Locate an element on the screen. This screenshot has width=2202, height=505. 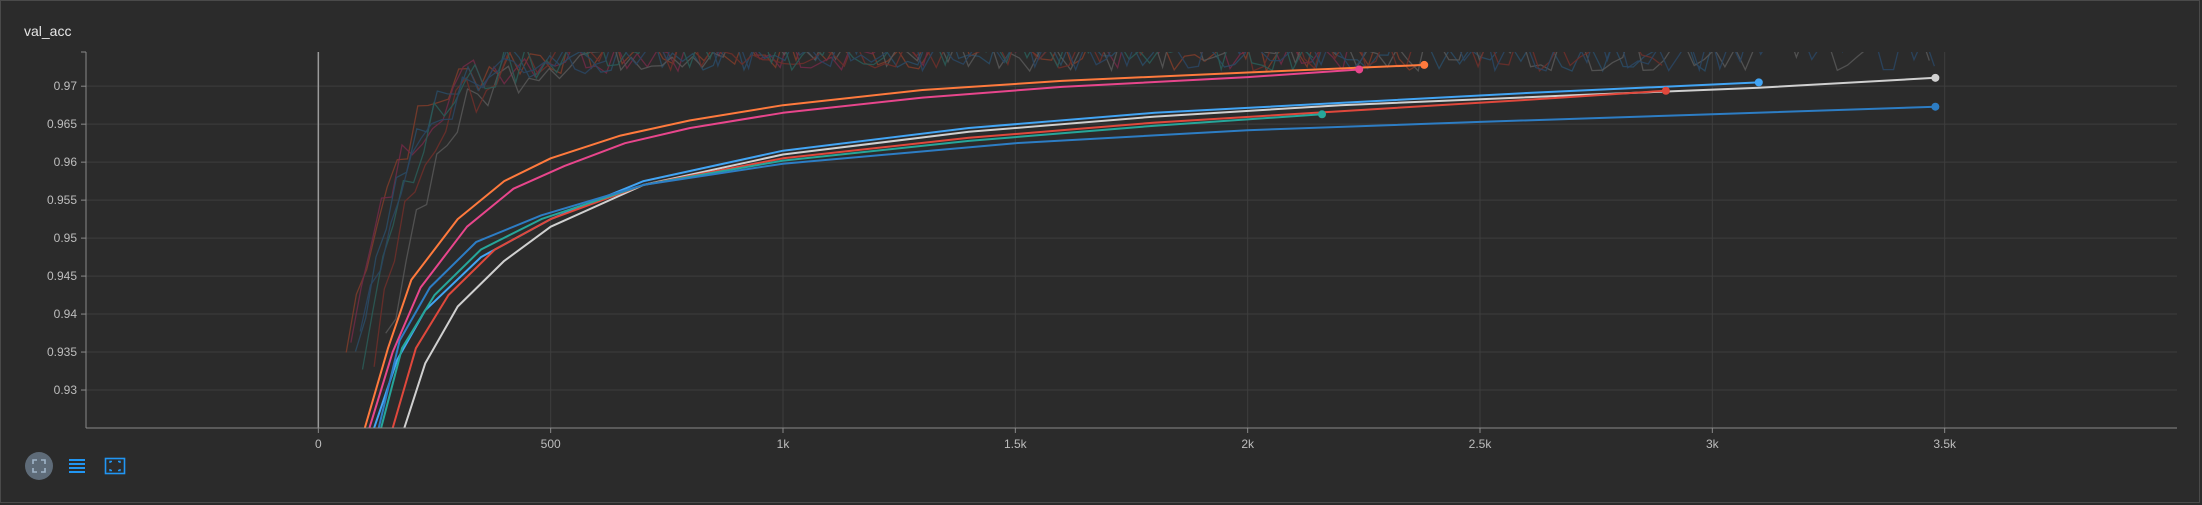
y-tick-label: 0.95 is located at coordinates (66, 238).